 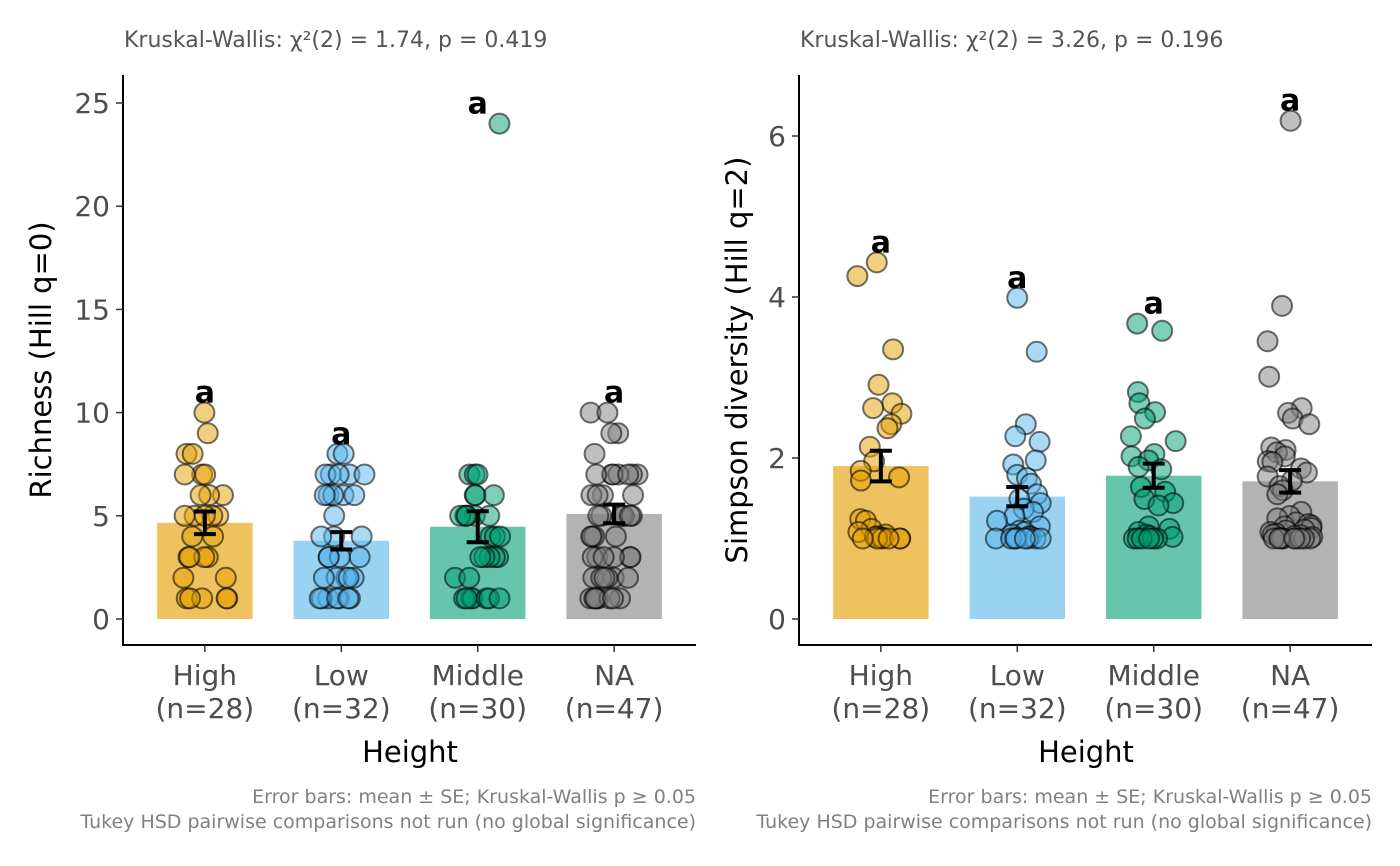 I want to click on simpson-error-bars, so click(x=1085, y=478).